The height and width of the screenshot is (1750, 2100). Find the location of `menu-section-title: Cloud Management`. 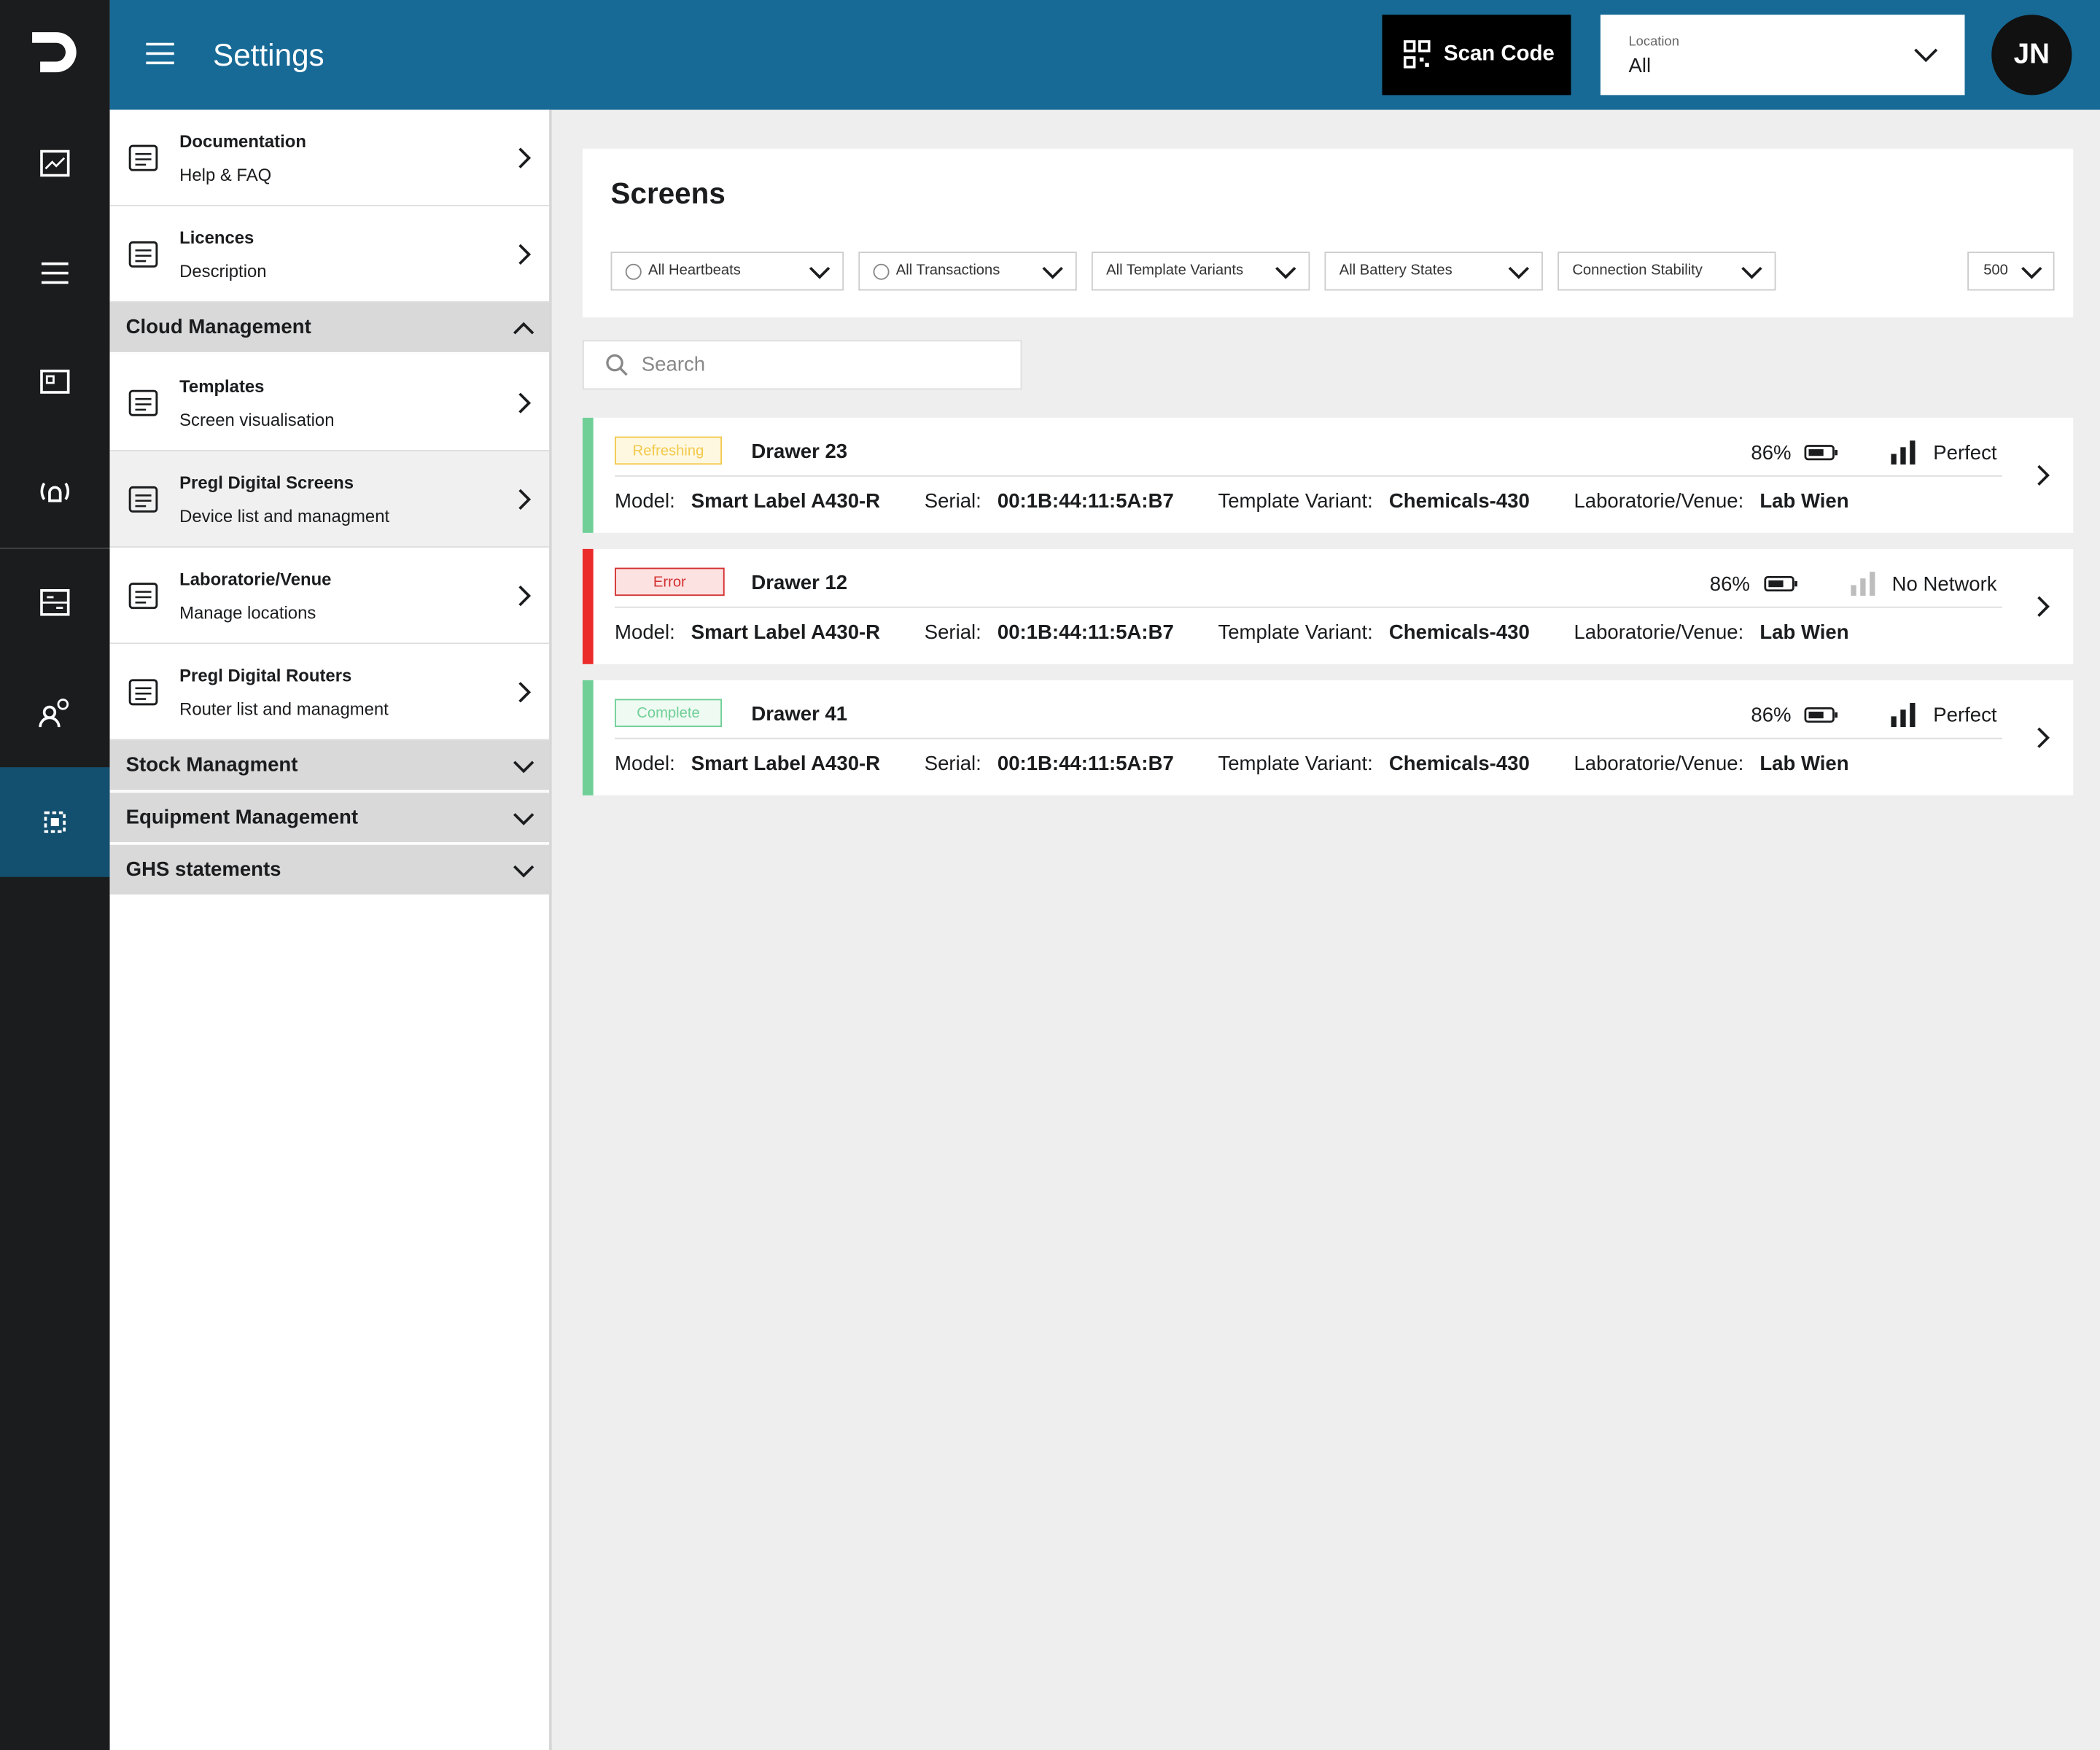

menu-section-title: Cloud Management is located at coordinates (218, 327).